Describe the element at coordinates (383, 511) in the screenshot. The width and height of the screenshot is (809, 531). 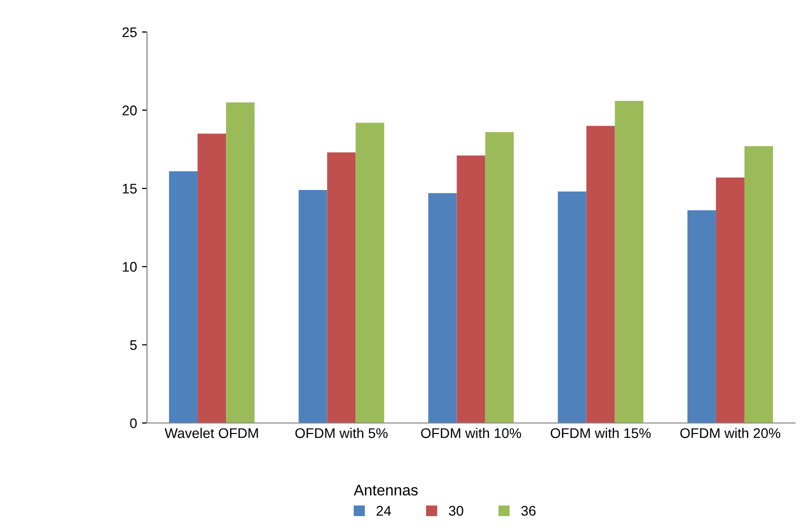
I see `legend-label: 24` at that location.